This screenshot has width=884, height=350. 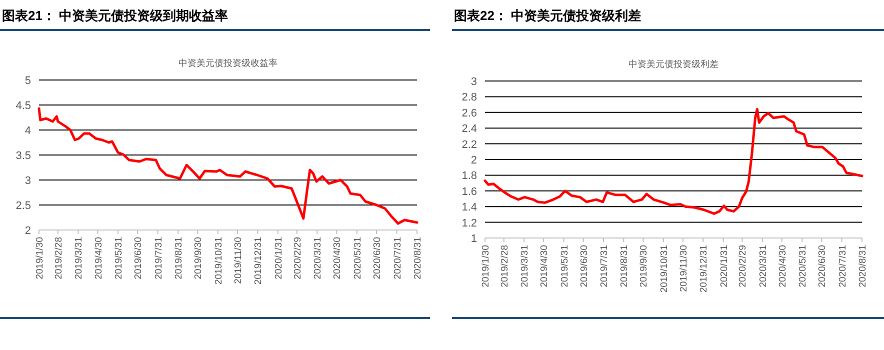 I want to click on y-tick-label: 2.5, so click(x=23, y=206).